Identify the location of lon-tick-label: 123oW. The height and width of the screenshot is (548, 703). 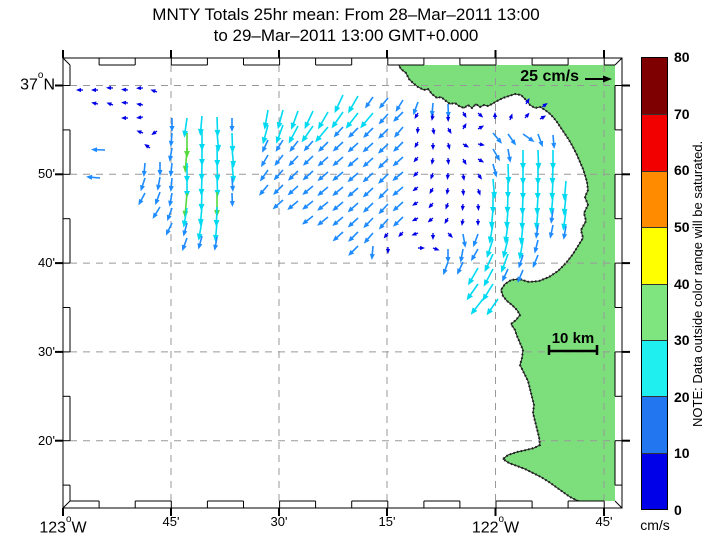
(63, 525).